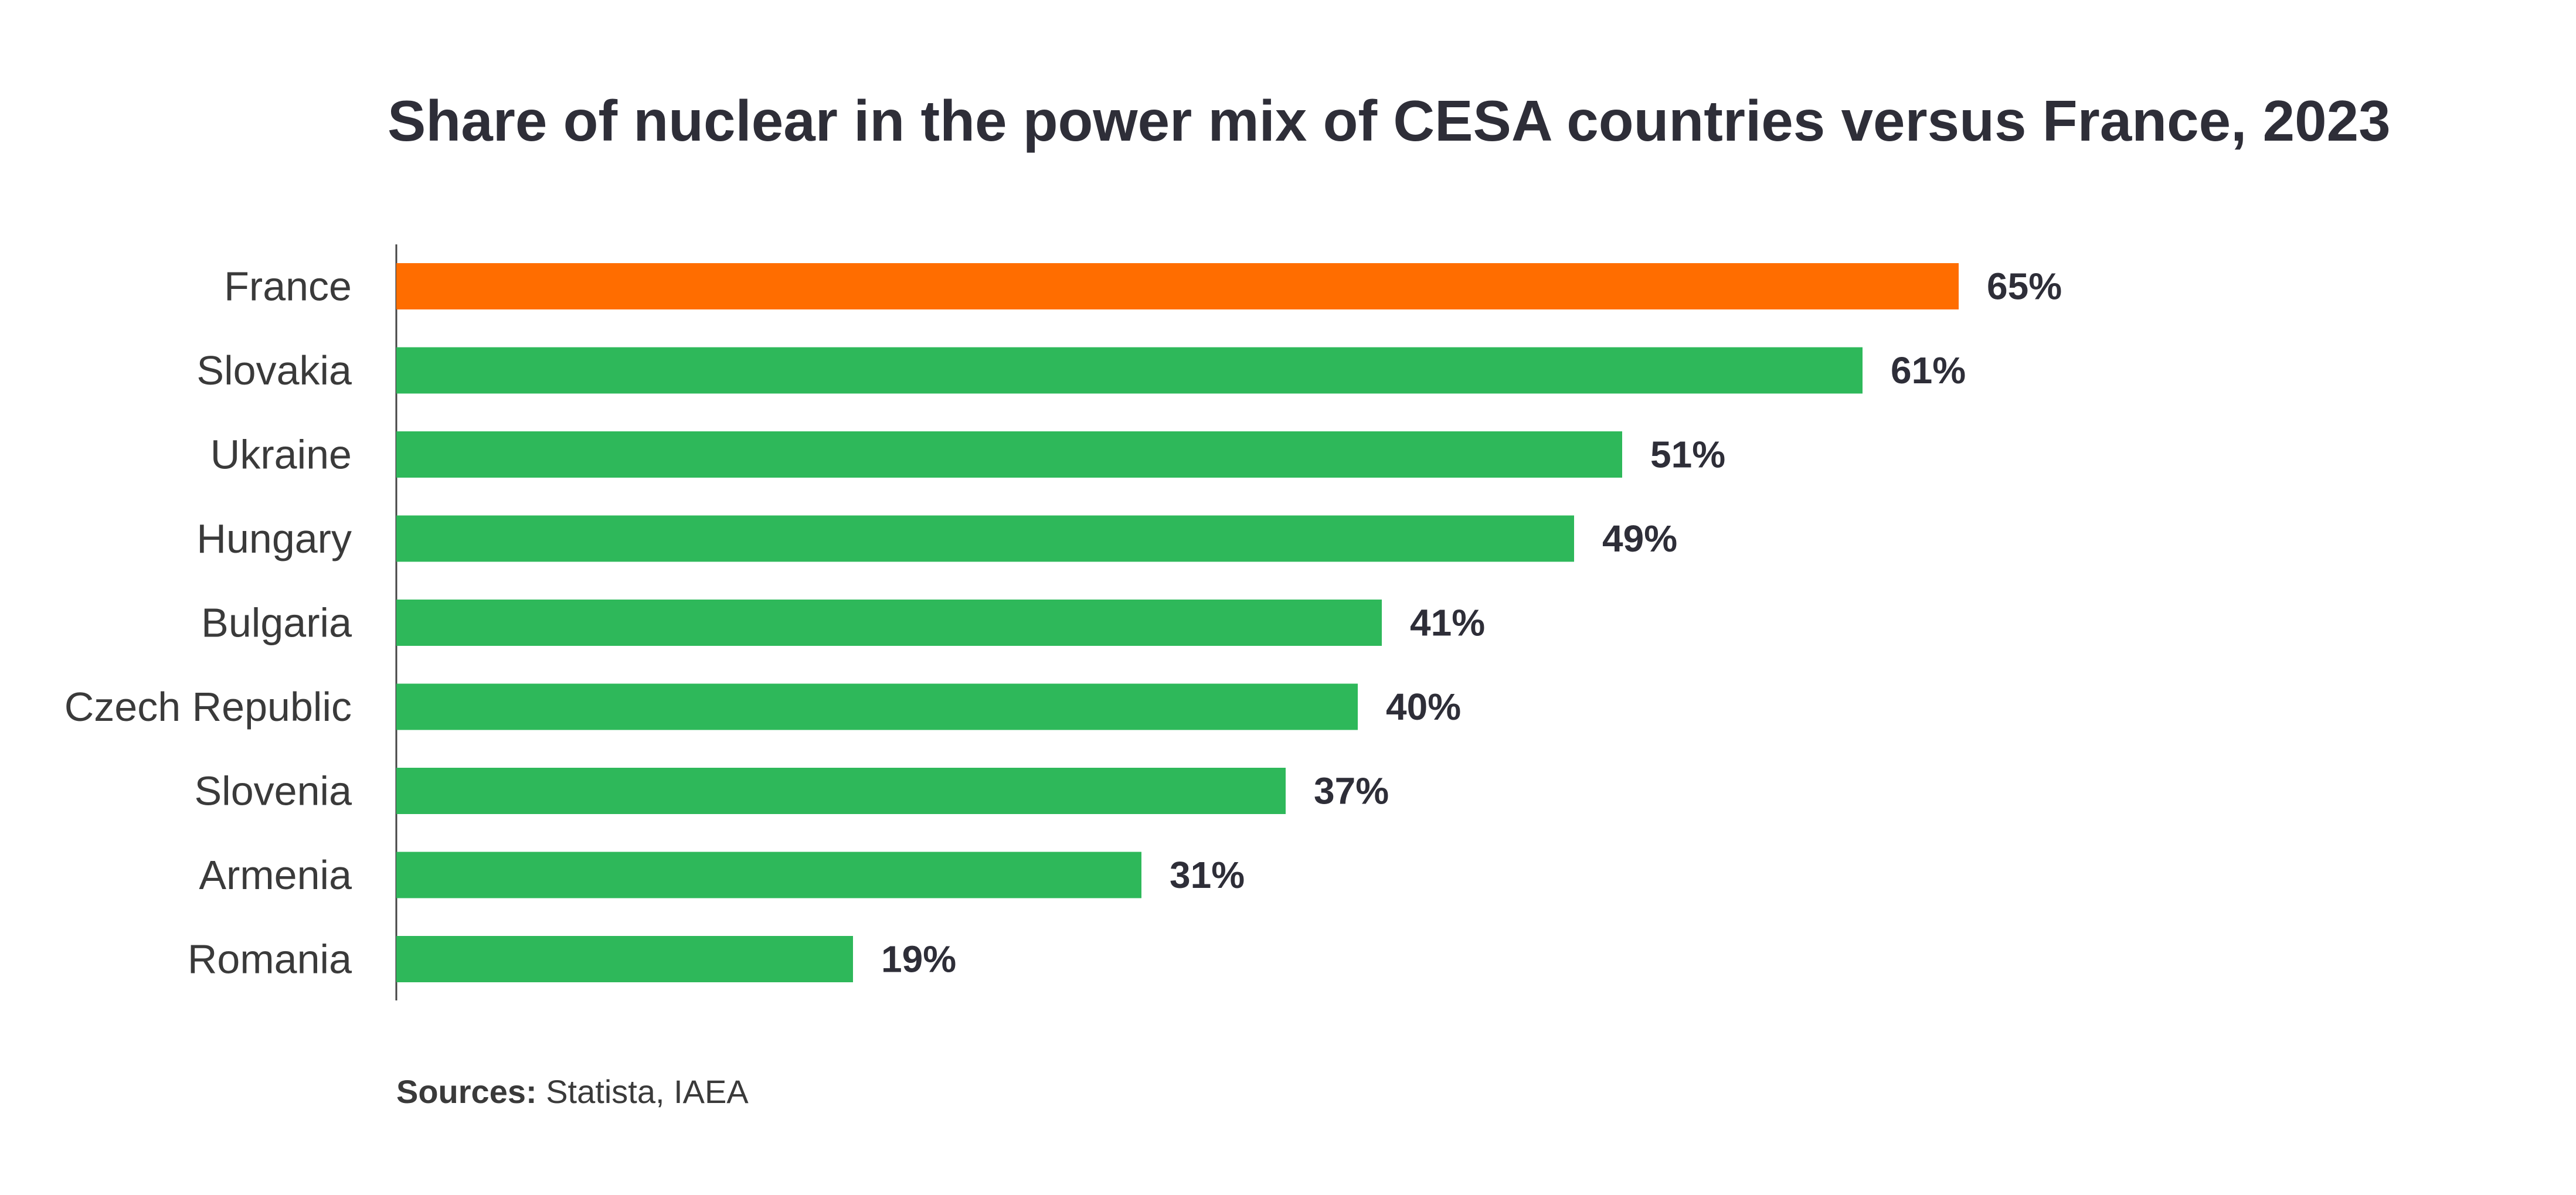 The height and width of the screenshot is (1195, 2576). I want to click on value-label: 31%, so click(1207, 875).